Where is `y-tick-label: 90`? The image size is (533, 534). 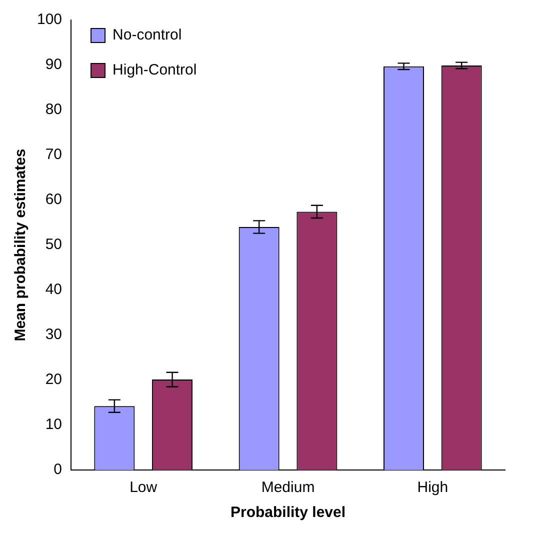
y-tick-label: 90 is located at coordinates (53, 65).